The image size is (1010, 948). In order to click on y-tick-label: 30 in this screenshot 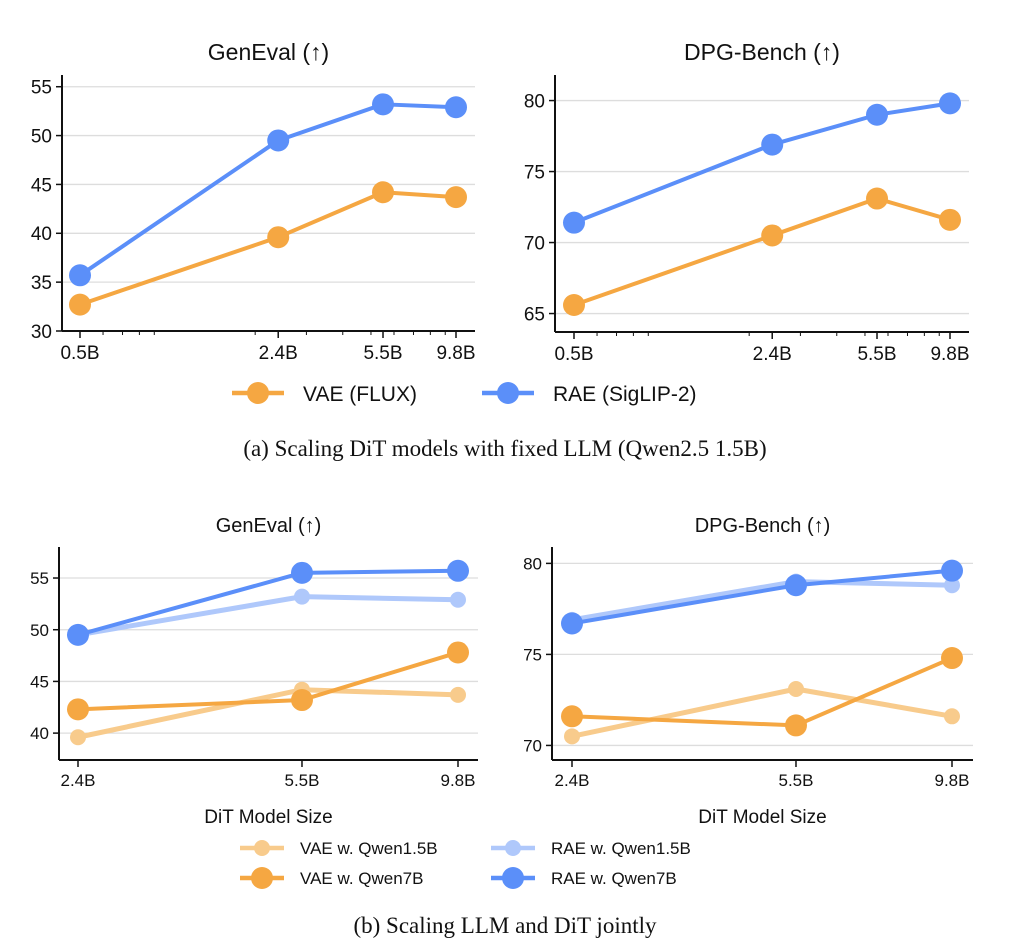, I will do `click(41, 332)`.